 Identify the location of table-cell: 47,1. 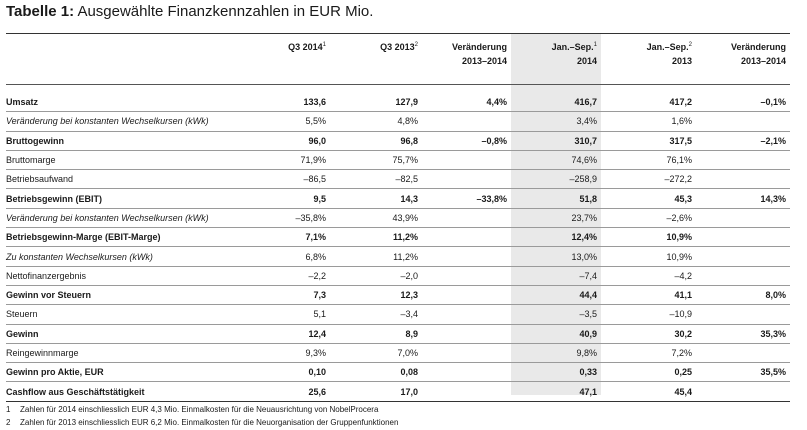
(588, 391).